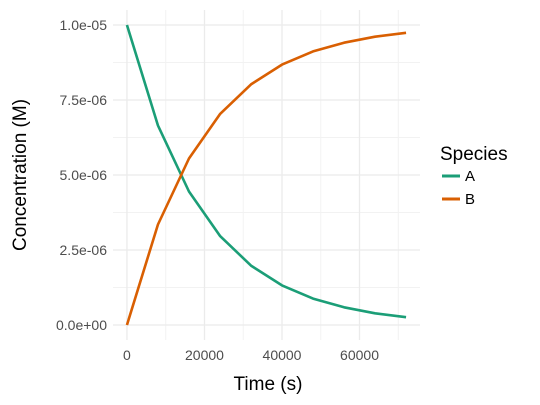 This screenshot has height=405, width=540. What do you see at coordinates (84, 25) in the screenshot?
I see `y-tick-label: 1.0e-05` at bounding box center [84, 25].